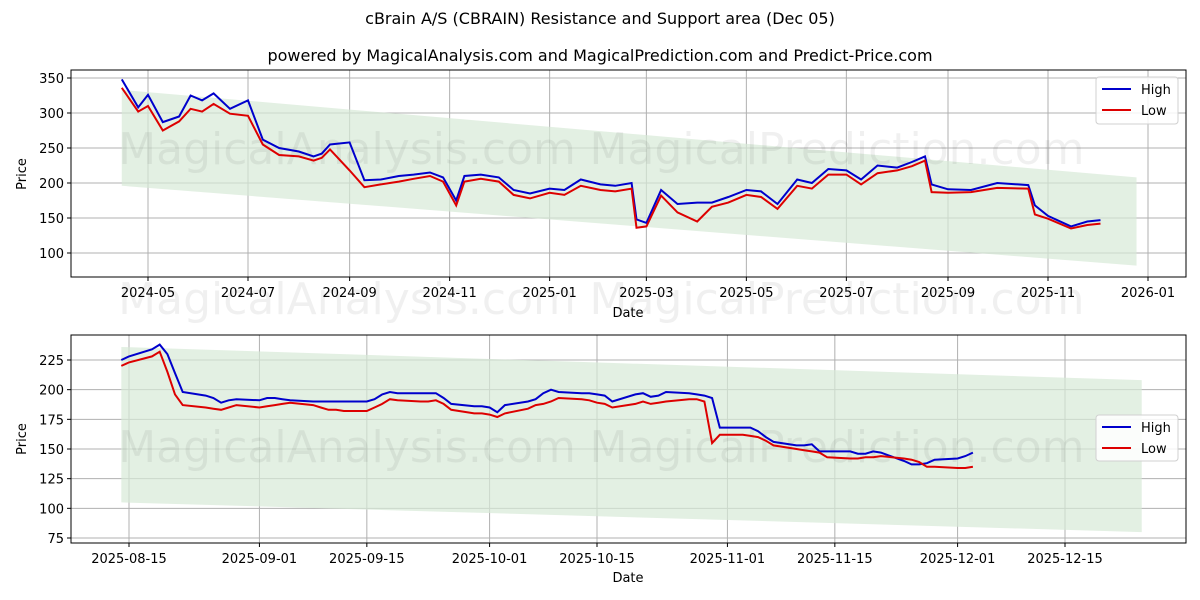  What do you see at coordinates (51, 79) in the screenshot?
I see `y-tick-label: 350` at bounding box center [51, 79].